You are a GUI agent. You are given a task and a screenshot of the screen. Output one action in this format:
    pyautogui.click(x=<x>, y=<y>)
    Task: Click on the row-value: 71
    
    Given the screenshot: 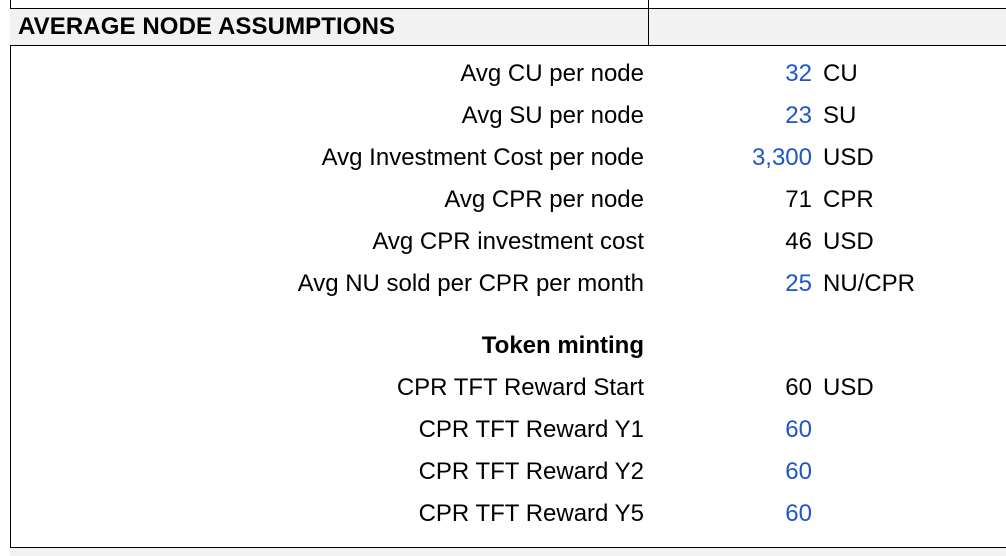 What is the action you would take?
    pyautogui.click(x=798, y=199)
    